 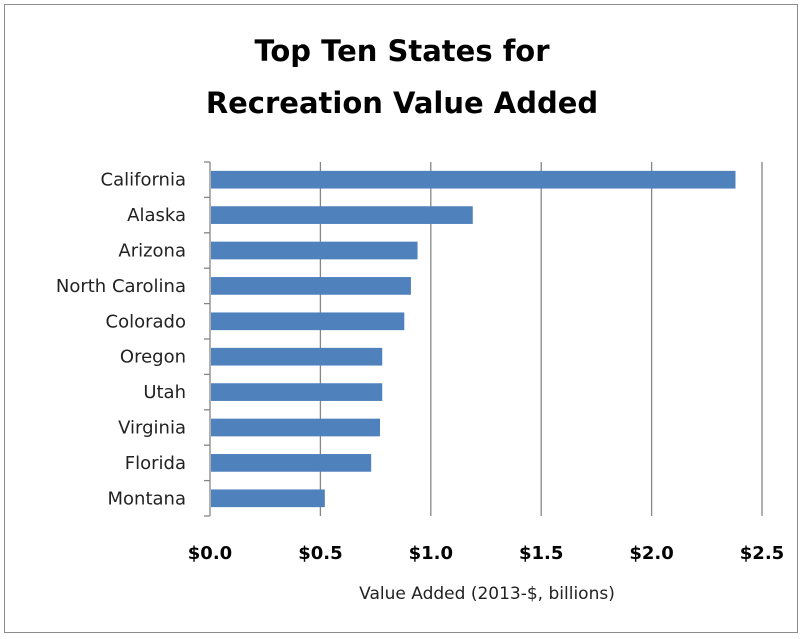 I want to click on category-label: Florida, so click(x=155, y=463).